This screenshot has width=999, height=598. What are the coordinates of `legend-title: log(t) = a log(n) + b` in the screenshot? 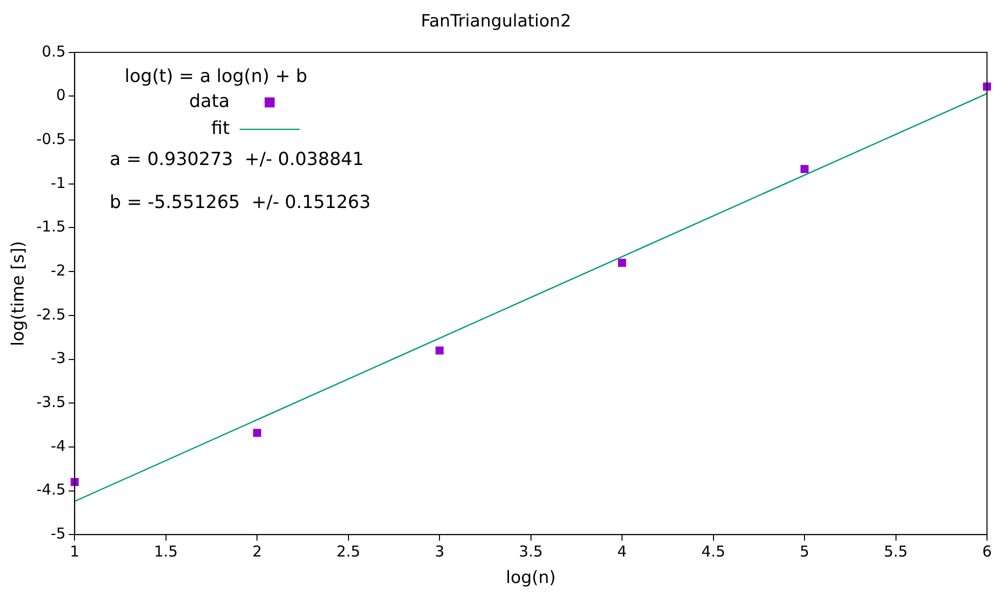 It's located at (216, 77).